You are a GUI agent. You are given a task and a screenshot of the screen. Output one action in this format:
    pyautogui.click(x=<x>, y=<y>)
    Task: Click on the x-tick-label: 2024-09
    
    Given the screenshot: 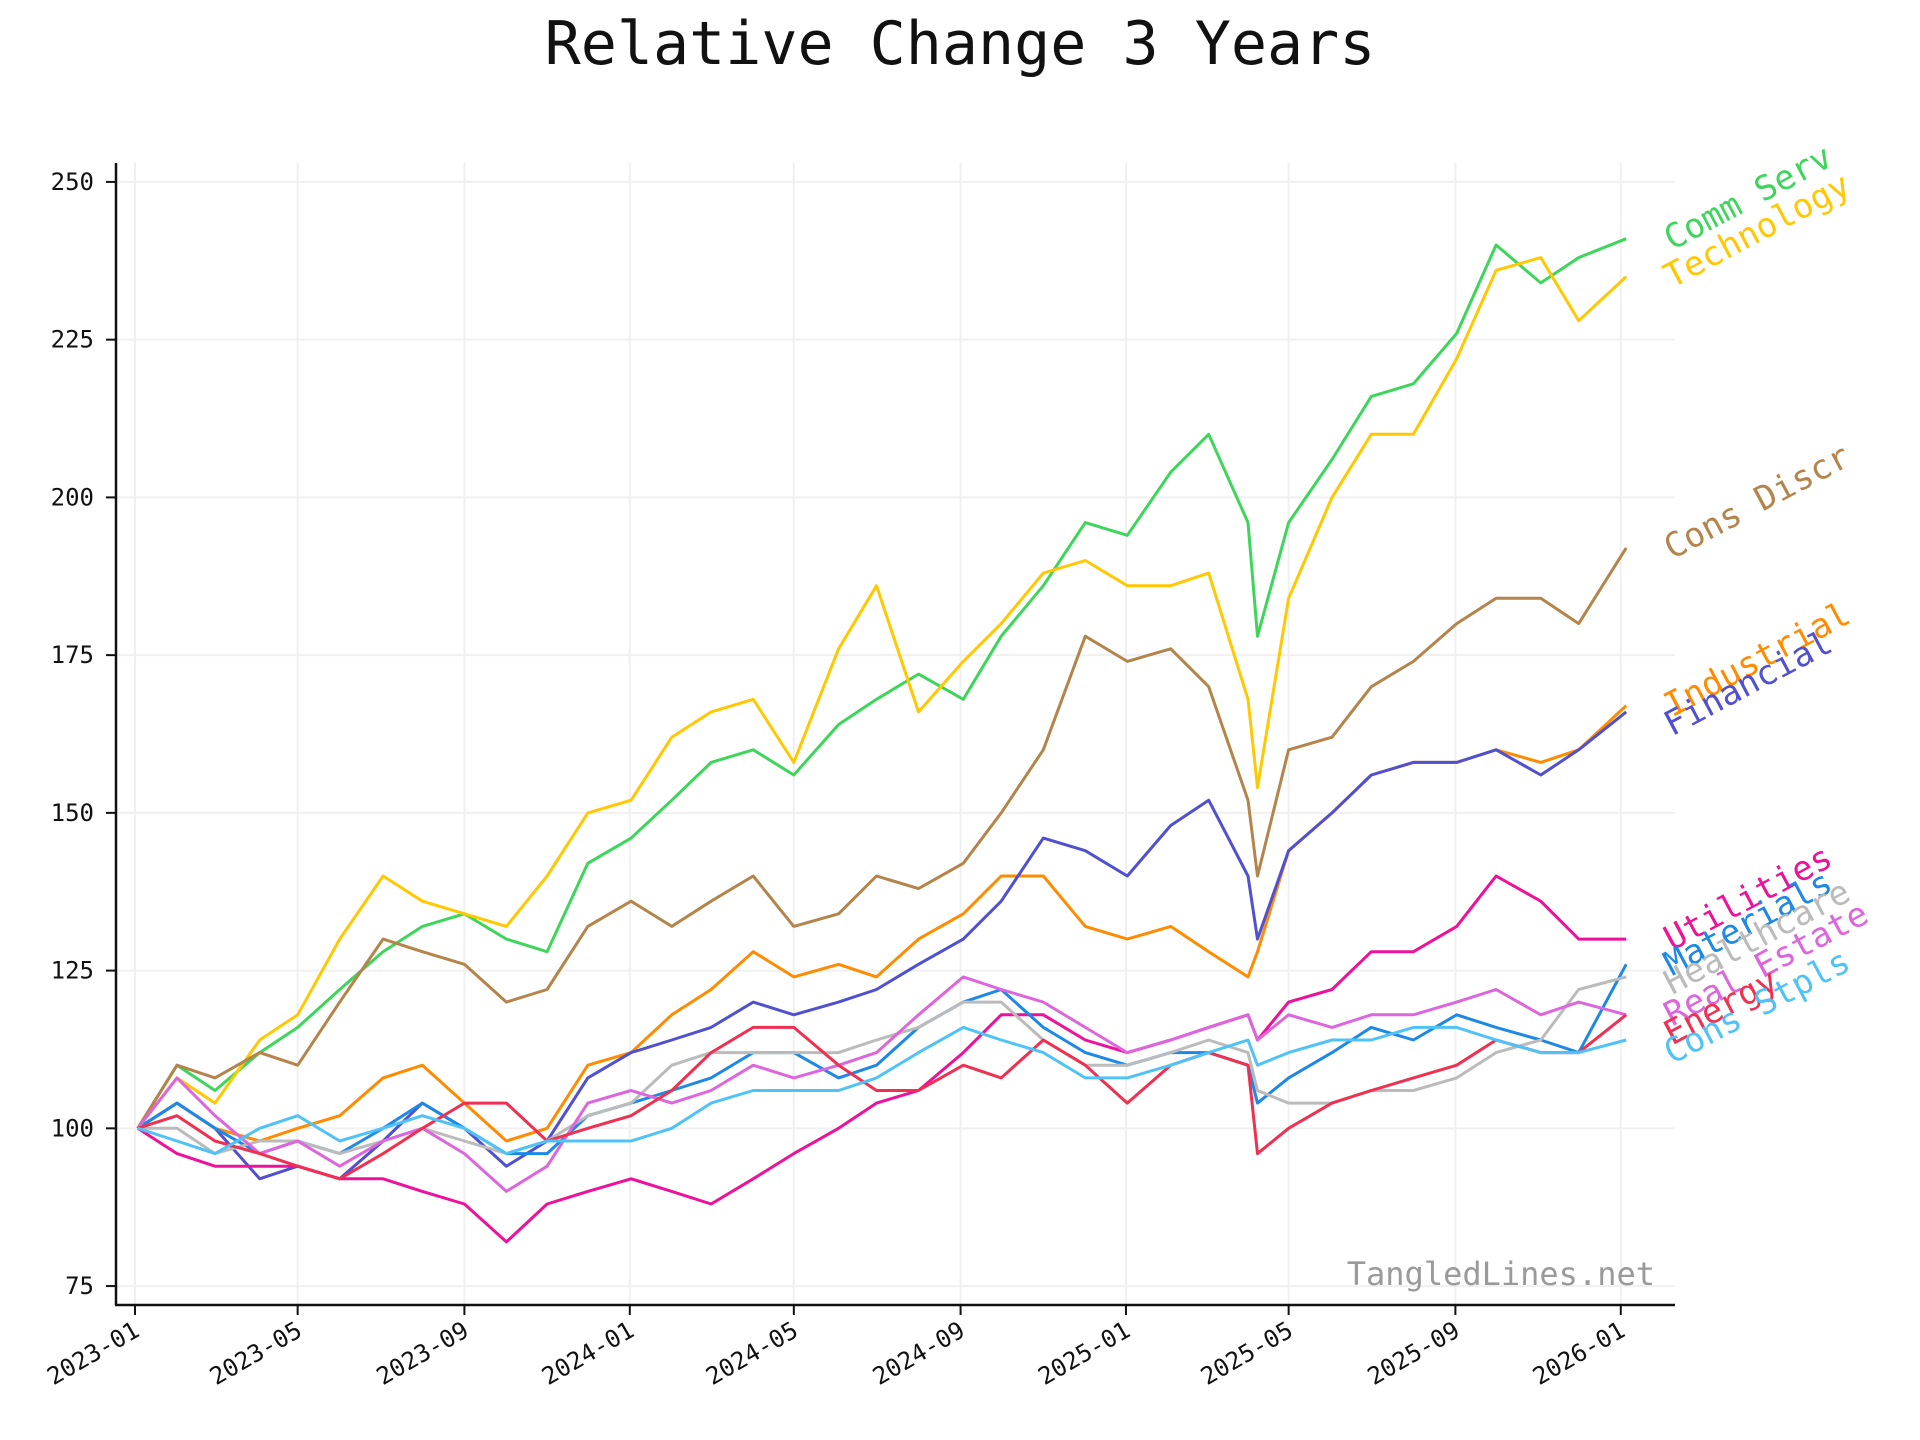 What is the action you would take?
    pyautogui.click(x=919, y=1353)
    